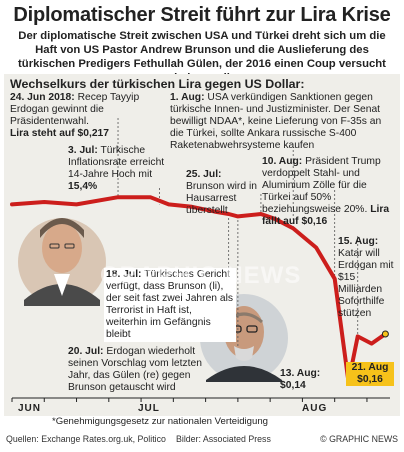 This screenshot has height=452, width=404. I want to click on annotation-highlight: Lira steht auf $0,217, so click(60, 133).